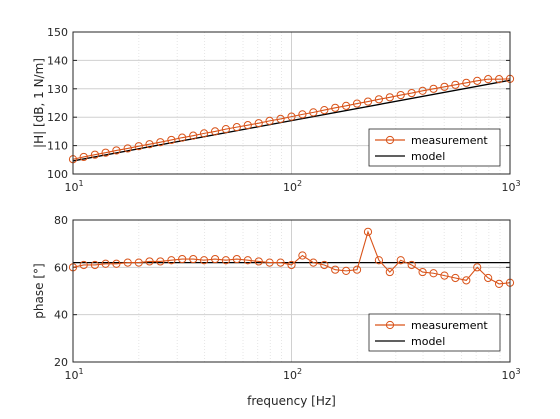 Image resolution: width=560 pixels, height=419 pixels. Describe the element at coordinates (61, 362) in the screenshot. I see `y-tick-label: 20` at that location.